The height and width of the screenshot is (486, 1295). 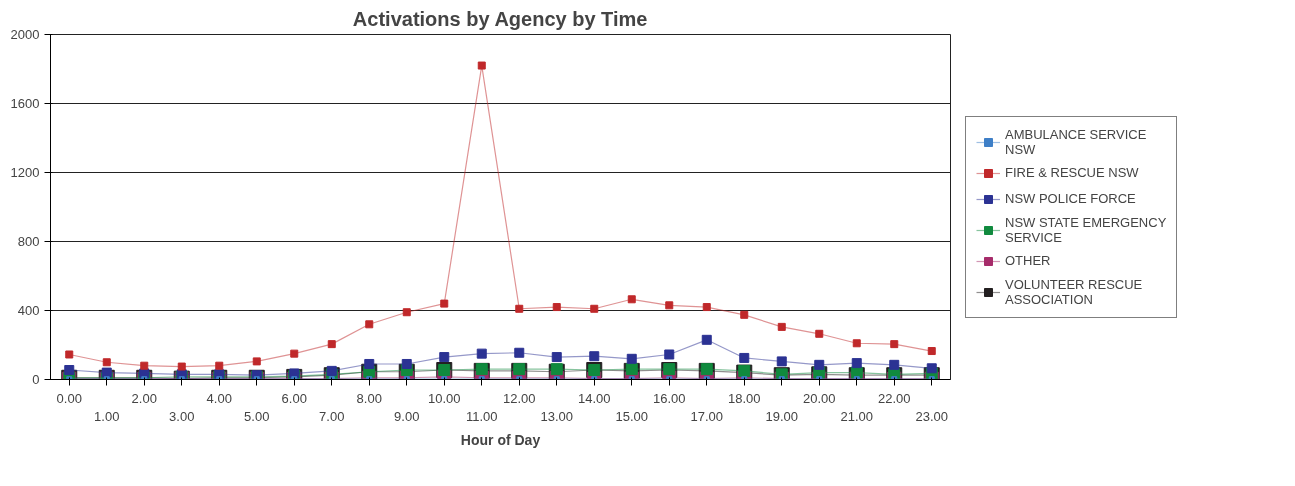 What do you see at coordinates (519, 398) in the screenshot?
I see `x-tick-label: 12.00` at bounding box center [519, 398].